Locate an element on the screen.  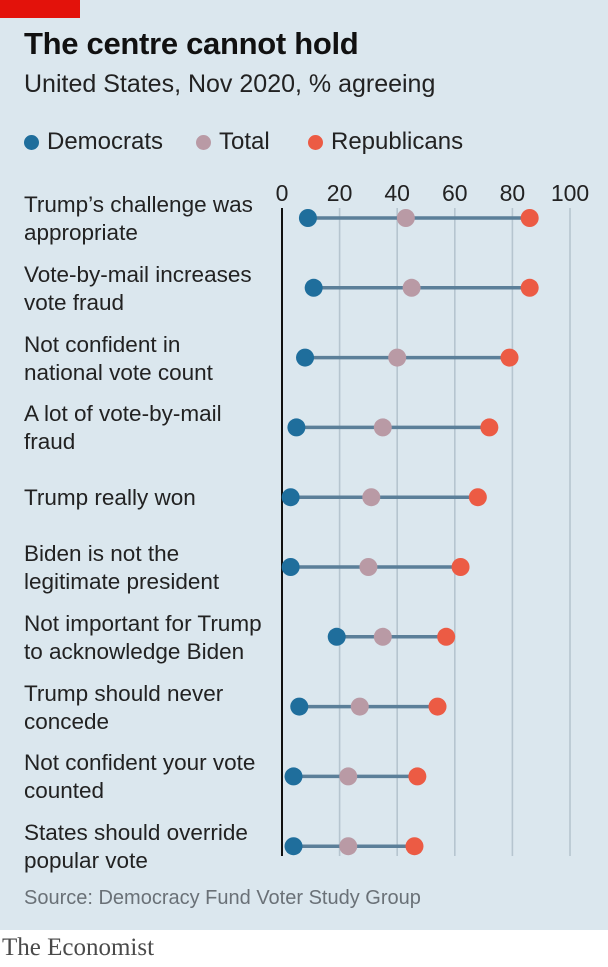
legend-dot-total is located at coordinates (203, 142).